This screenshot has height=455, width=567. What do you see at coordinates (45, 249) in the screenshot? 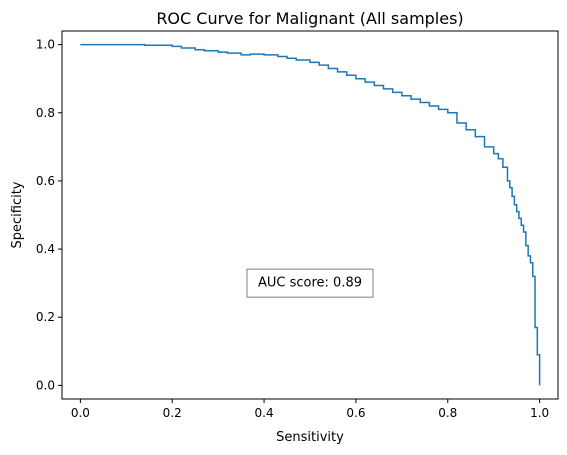
I see `y-tick-label: 0.4` at bounding box center [45, 249].